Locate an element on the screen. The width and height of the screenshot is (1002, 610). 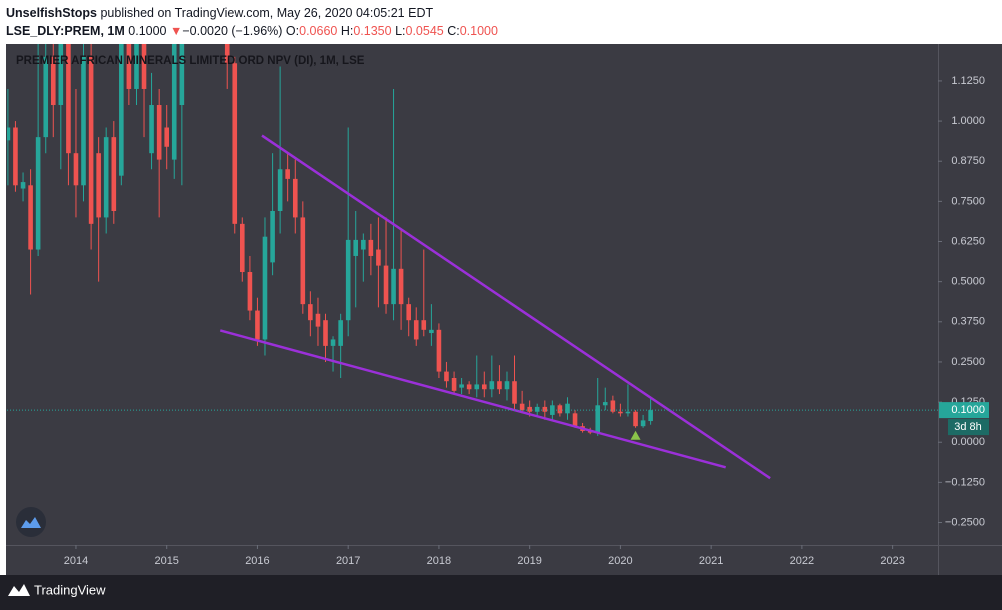
logo-badge is located at coordinates (31, 522).